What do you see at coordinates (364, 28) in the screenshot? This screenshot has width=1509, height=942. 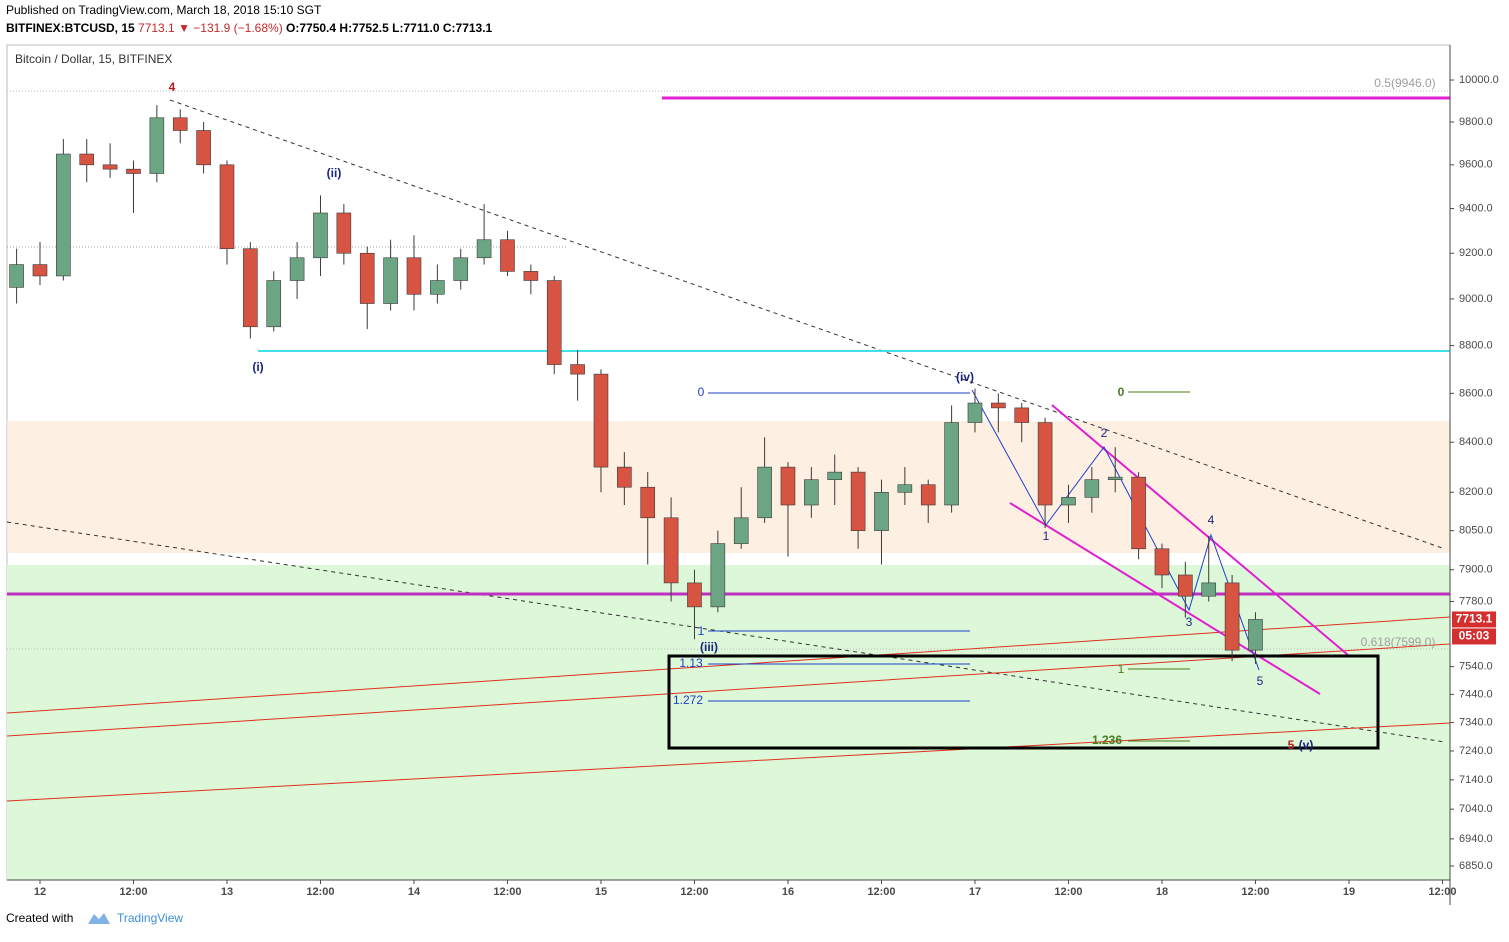 I see `ohlc-high: H:7752.5` at bounding box center [364, 28].